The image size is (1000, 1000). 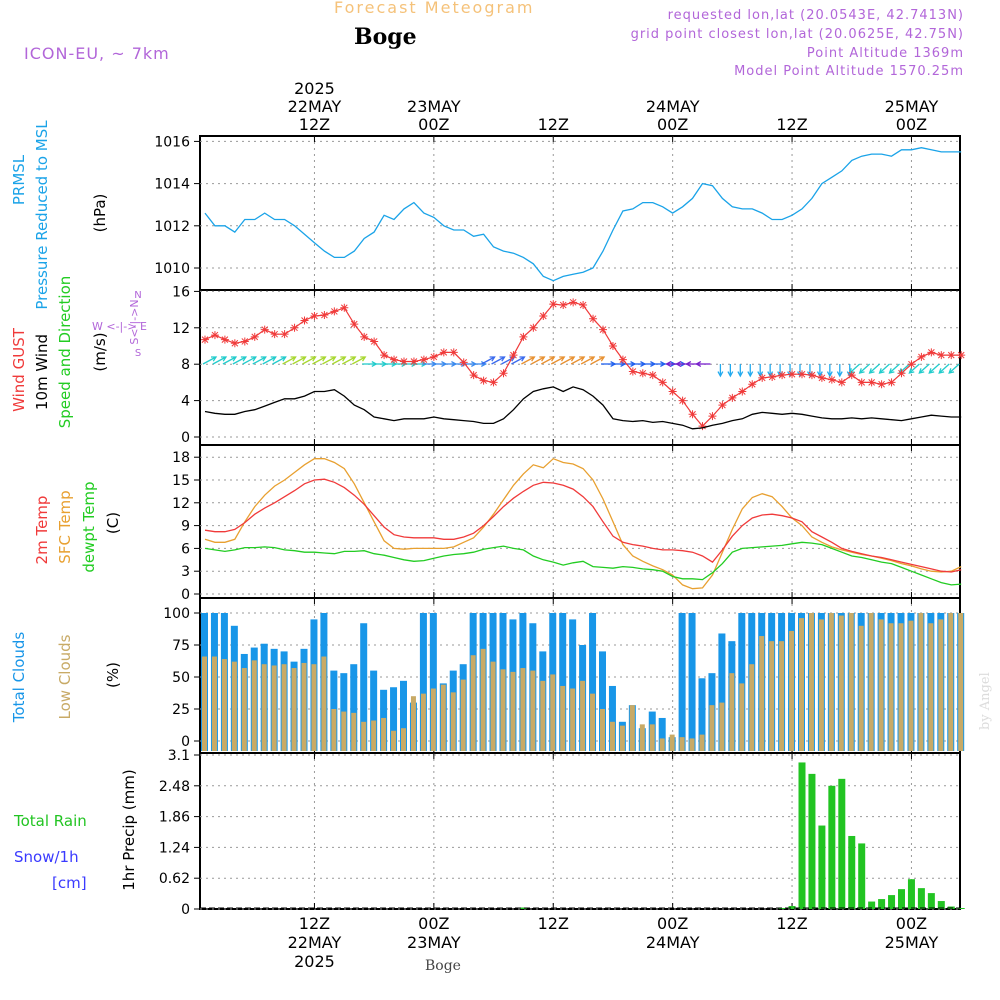 I want to click on wind-axis-title: 10m Wind, so click(x=42, y=372).